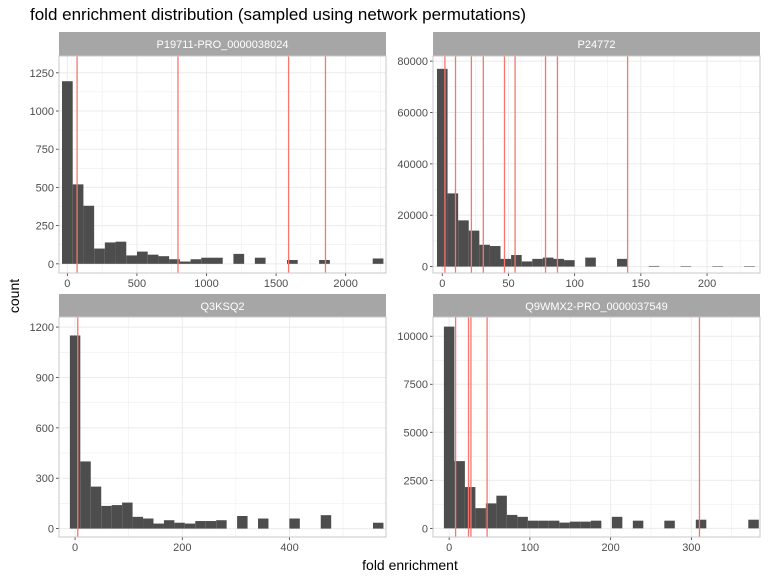  Describe the element at coordinates (641, 284) in the screenshot. I see `x-tick-label: 150` at that location.